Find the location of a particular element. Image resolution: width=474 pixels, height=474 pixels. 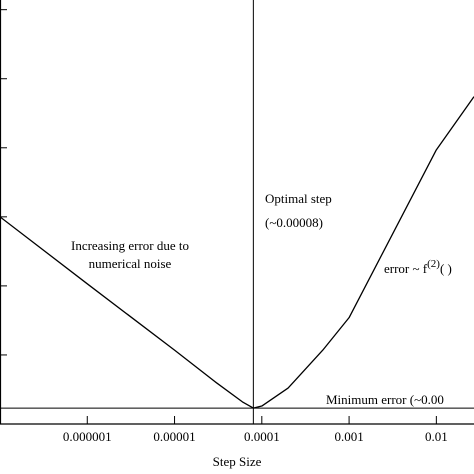

annotation: Optimal step is located at coordinates (298, 198).